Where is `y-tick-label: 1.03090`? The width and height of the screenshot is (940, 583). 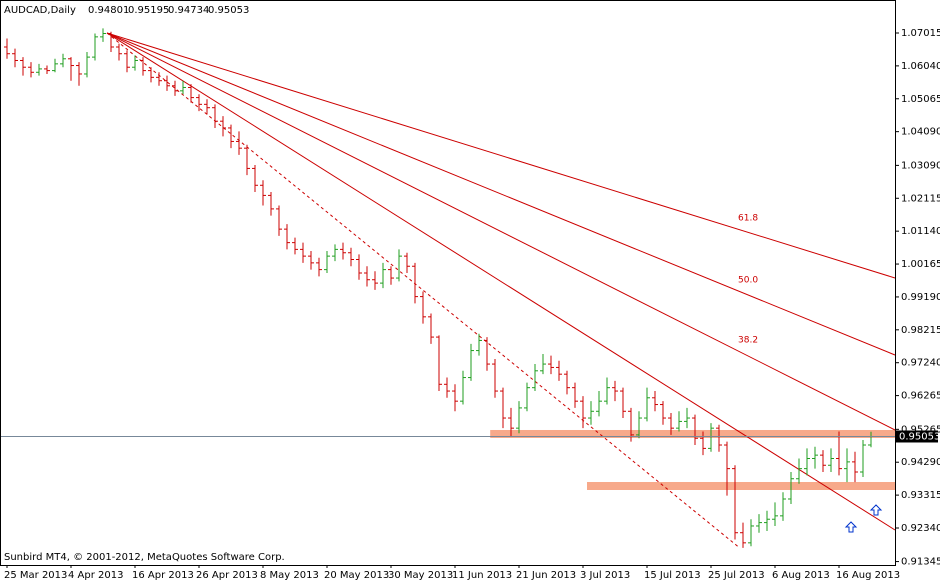 y-tick-label: 1.03090 is located at coordinates (920, 165).